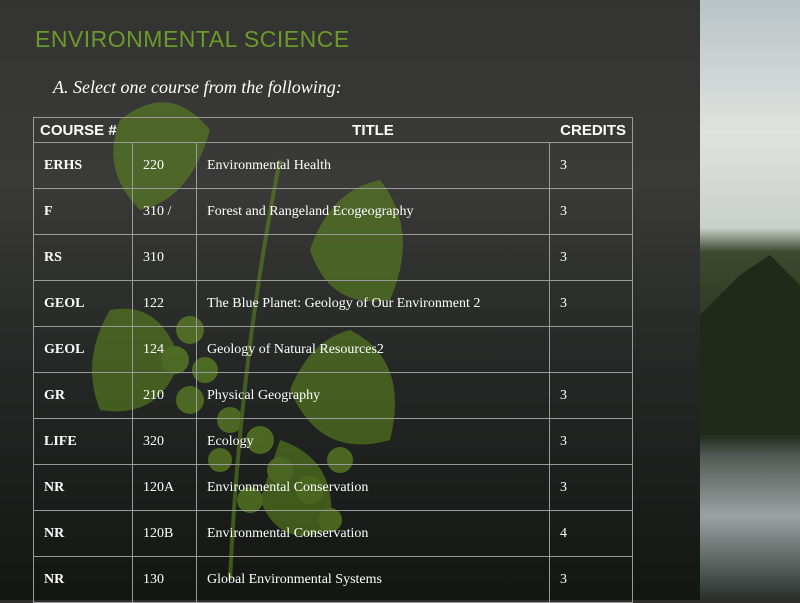  What do you see at coordinates (591, 130) in the screenshot?
I see `header-credits: CREDITS` at bounding box center [591, 130].